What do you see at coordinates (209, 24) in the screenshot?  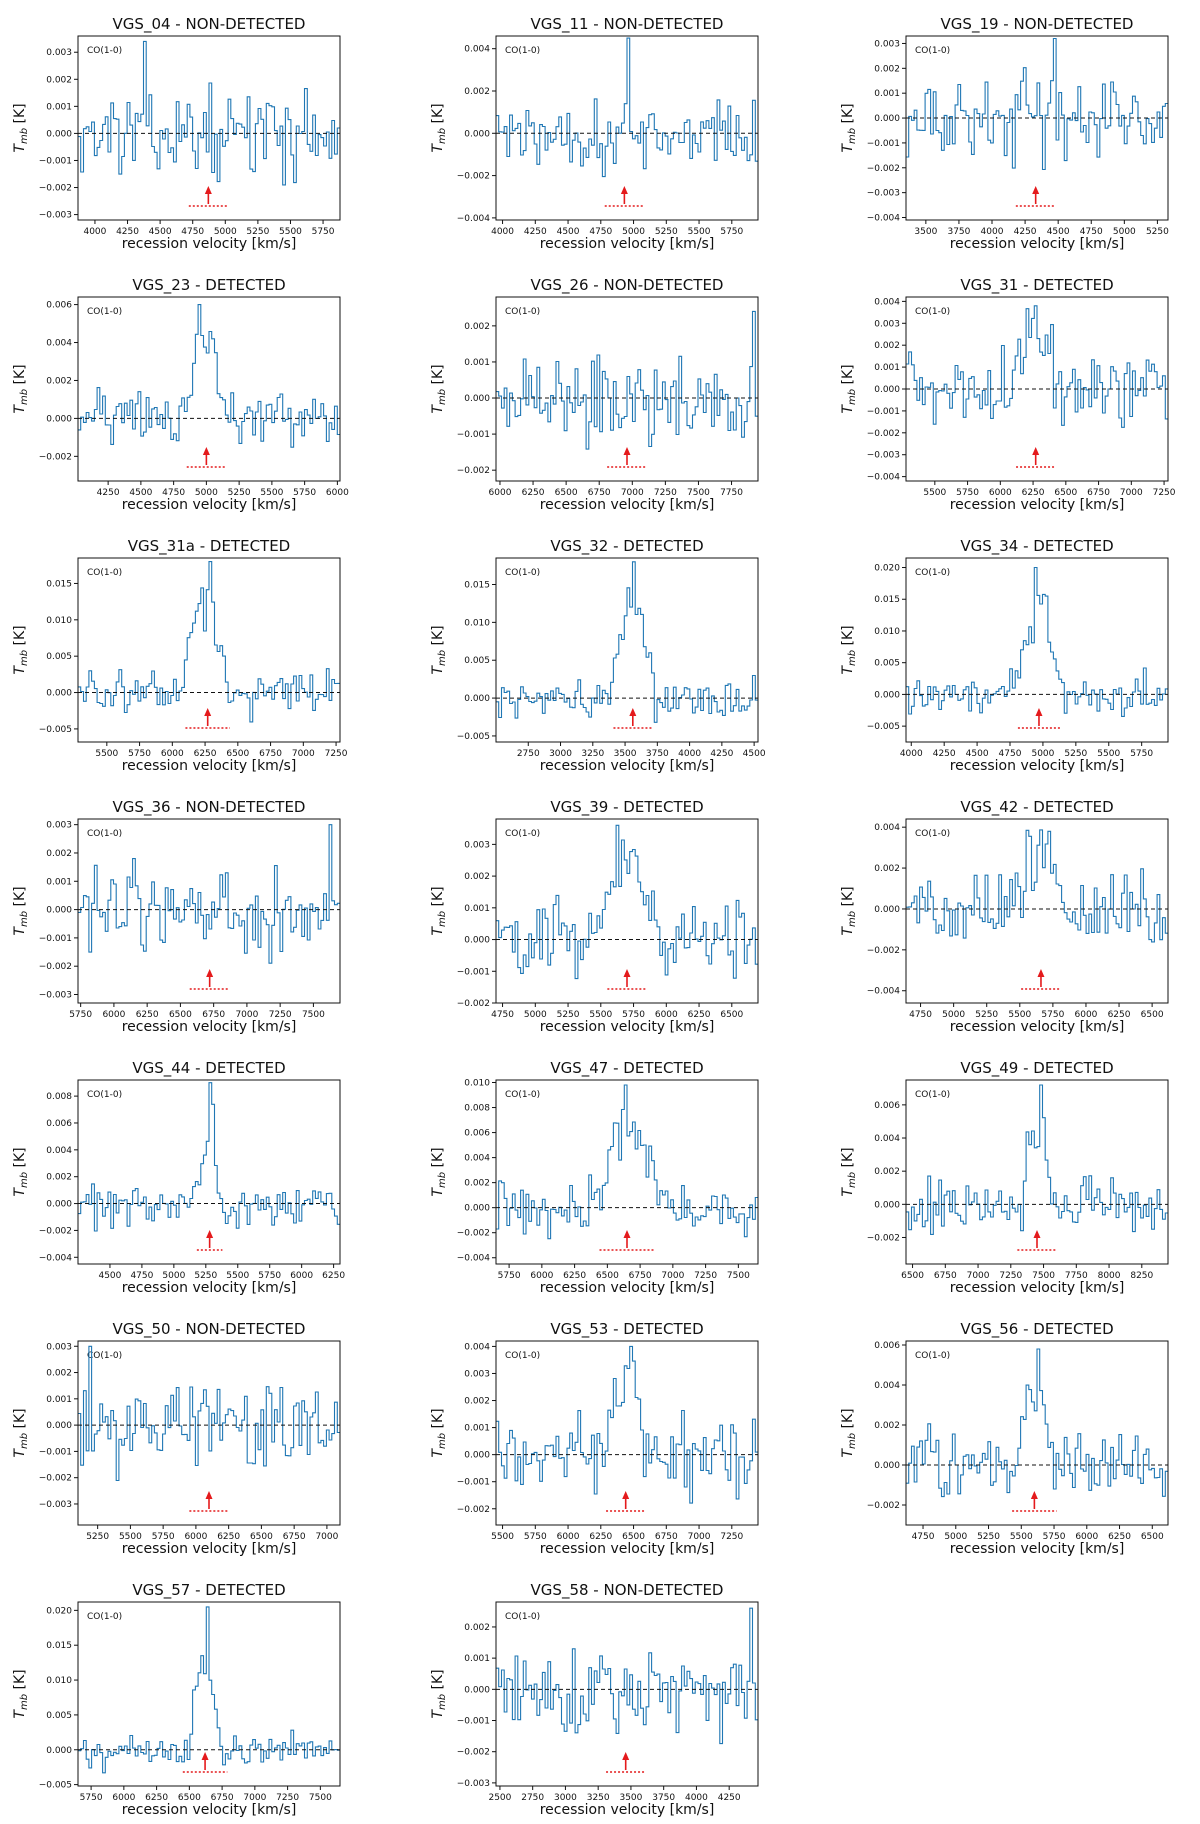 I see `panel-title: VGS_04 - NON-DETECTED` at bounding box center [209, 24].